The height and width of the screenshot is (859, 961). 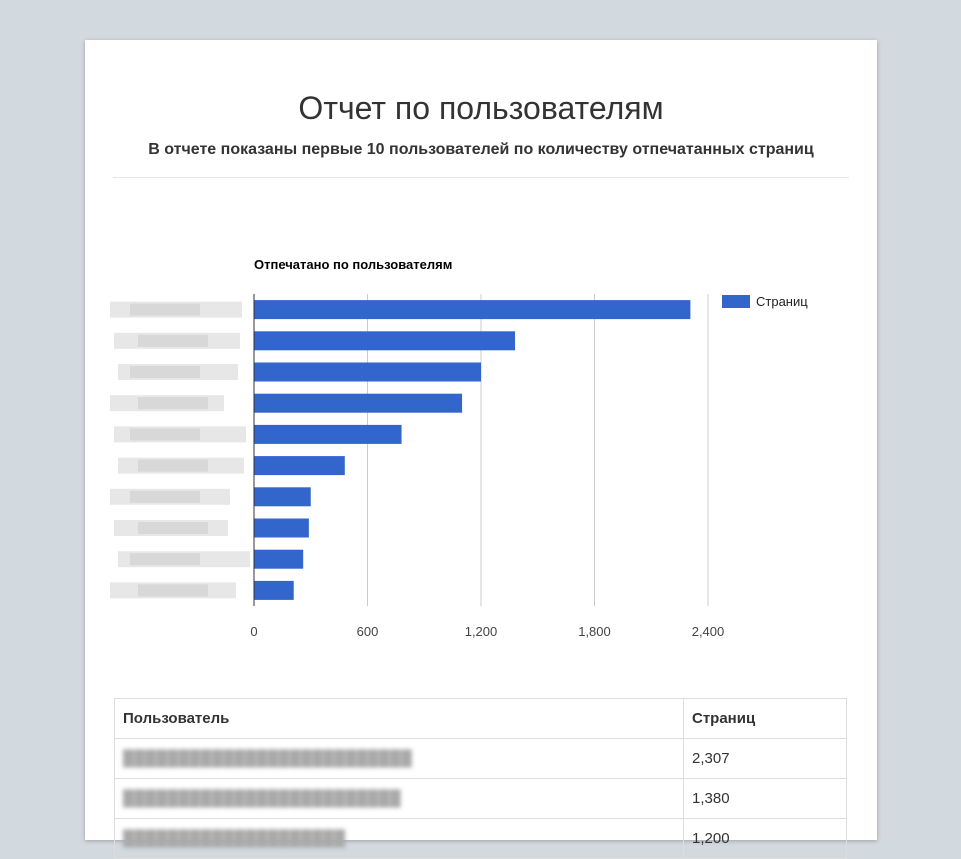 I want to click on x-tick-label: 1,200, so click(x=481, y=631).